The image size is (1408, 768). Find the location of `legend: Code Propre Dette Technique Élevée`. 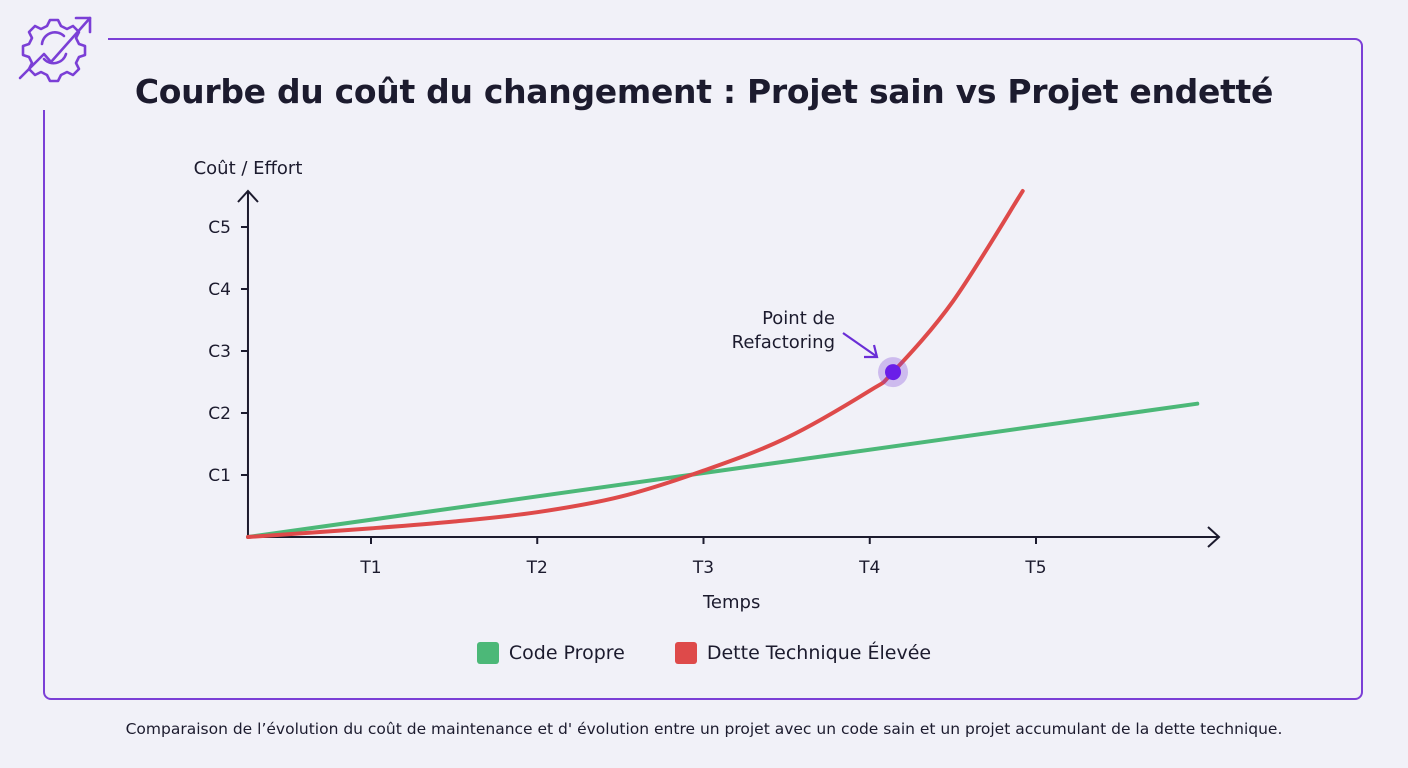

legend: Code Propre Dette Technique Élevée is located at coordinates (704, 653).